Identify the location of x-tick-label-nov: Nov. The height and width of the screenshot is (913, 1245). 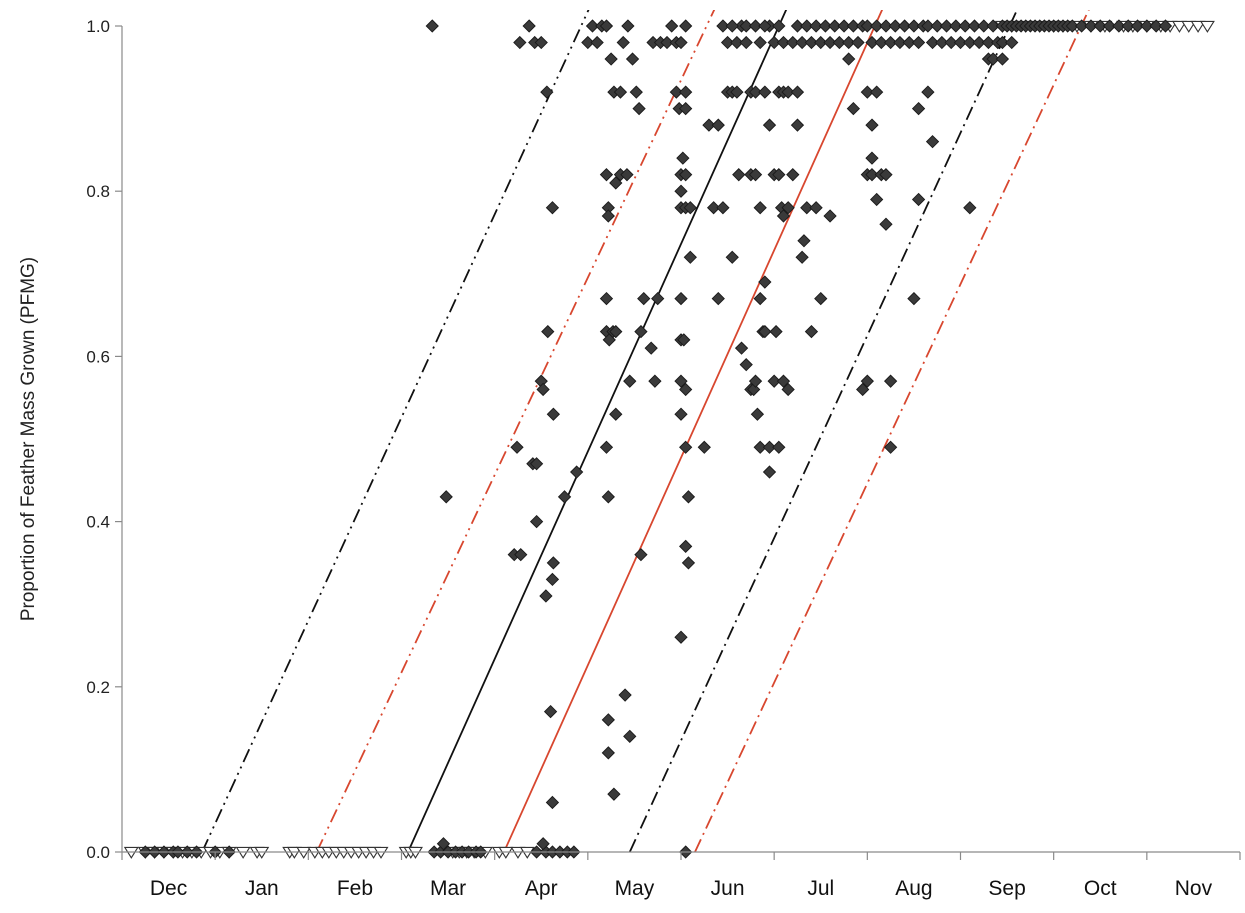
(1194, 888).